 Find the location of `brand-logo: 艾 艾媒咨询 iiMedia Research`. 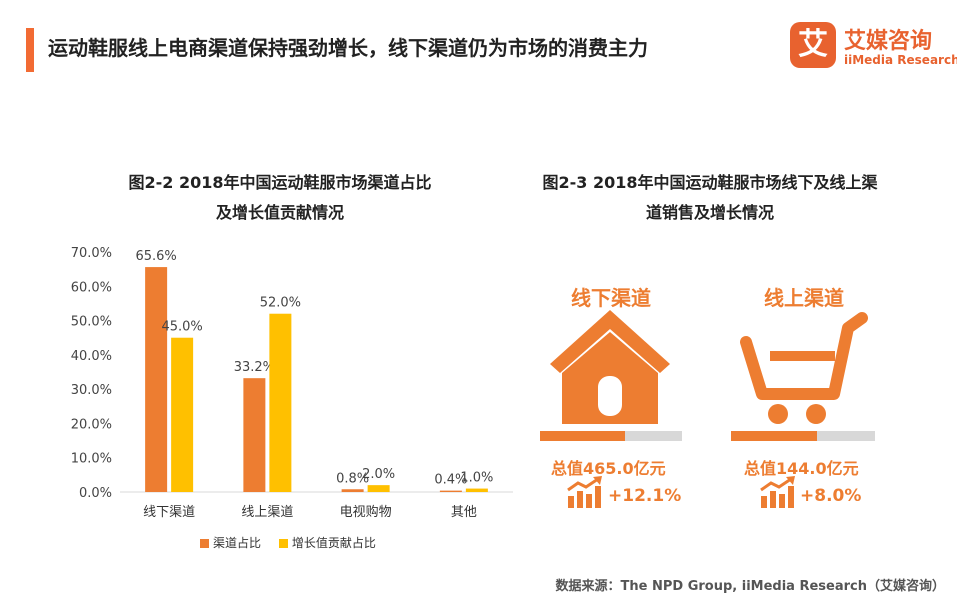

brand-logo: 艾 艾媒咨询 iiMedia Research is located at coordinates (873, 47).